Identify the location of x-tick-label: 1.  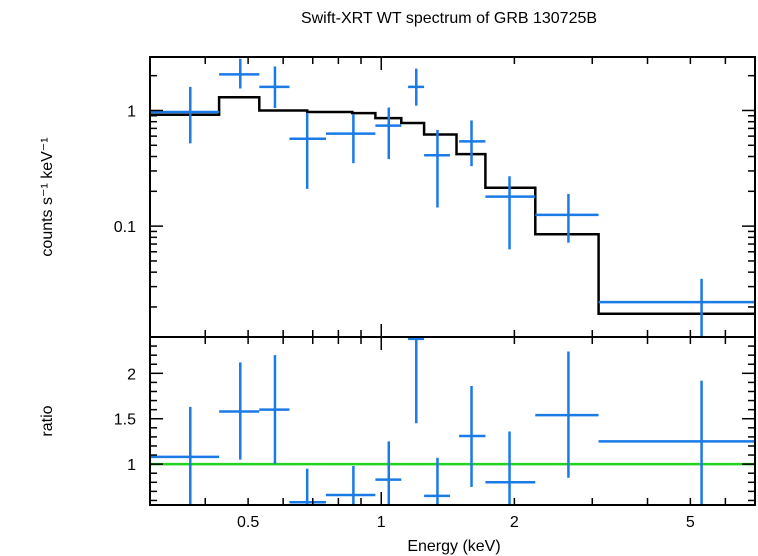
(381, 522).